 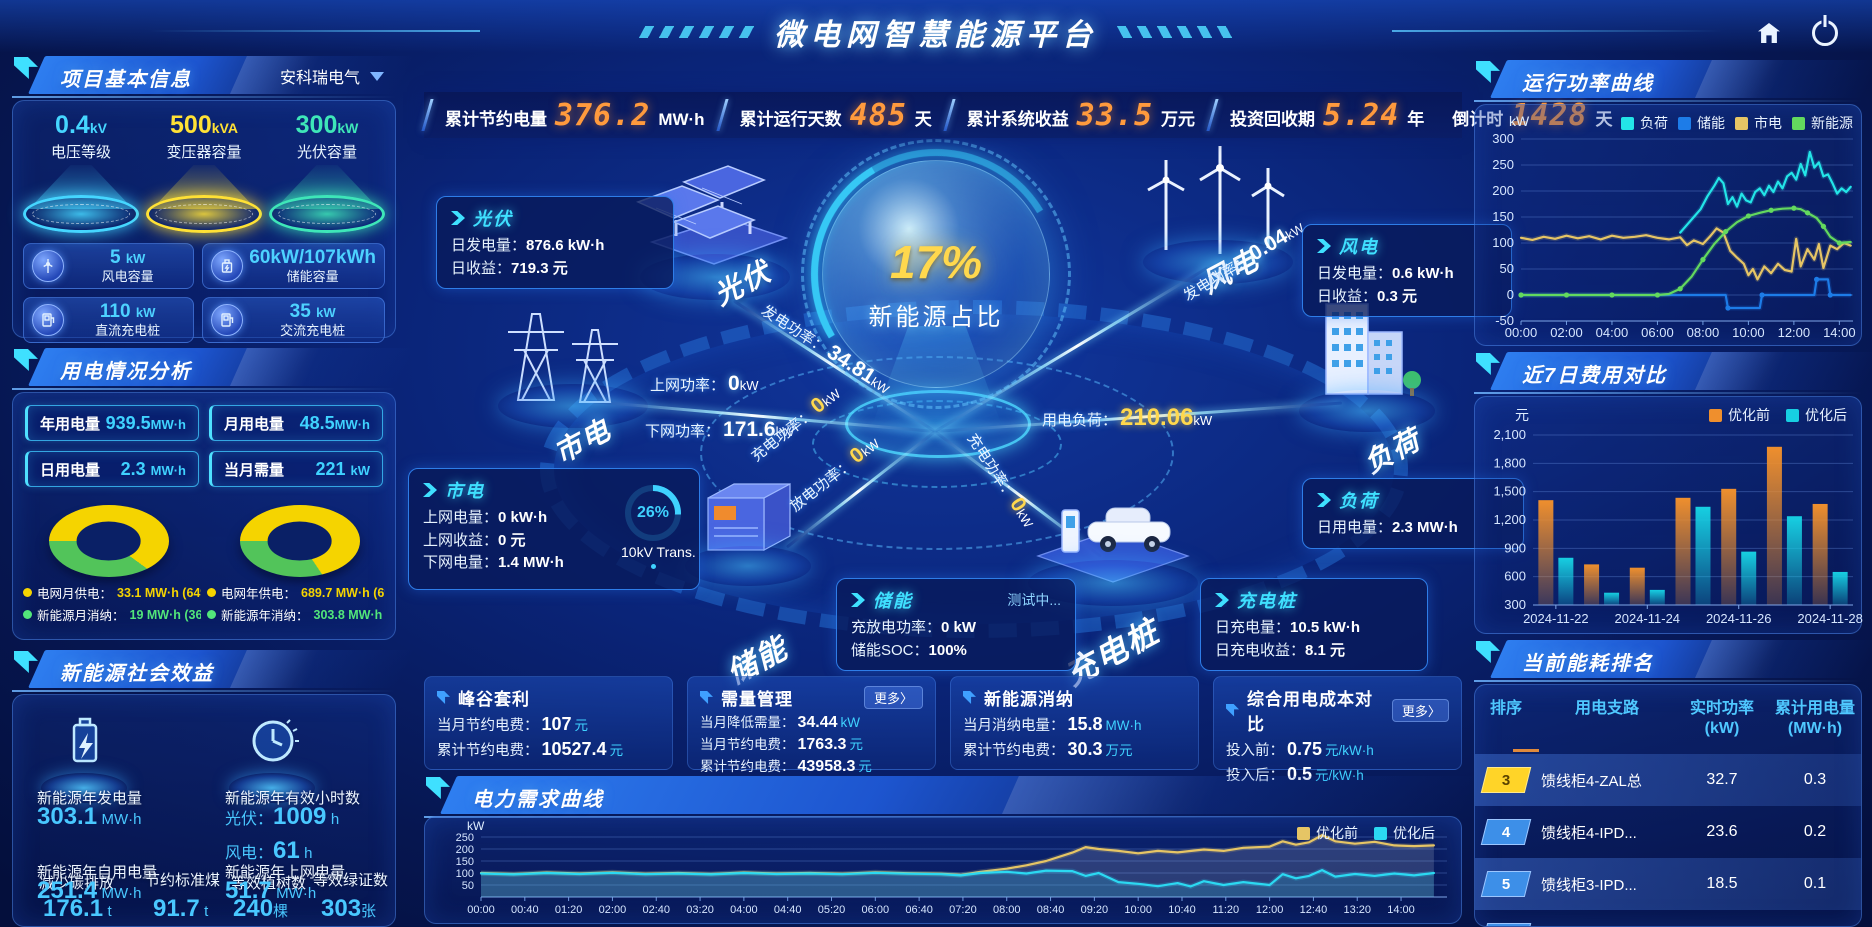 What do you see at coordinates (109, 537) in the screenshot?
I see `monthly-energy-donut` at bounding box center [109, 537].